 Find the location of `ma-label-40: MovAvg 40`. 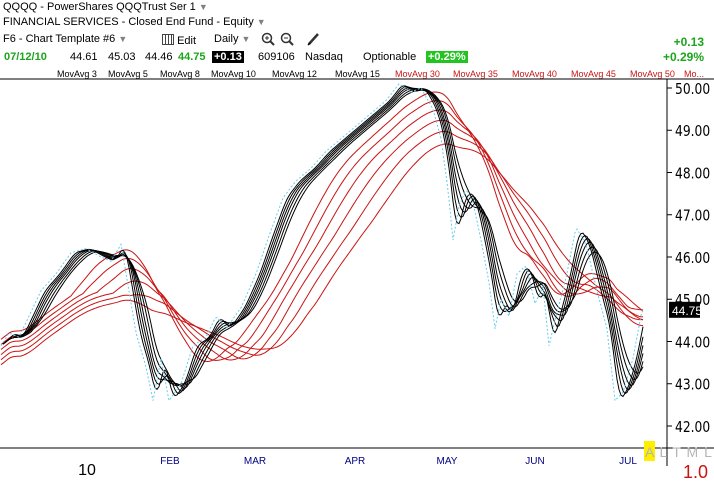

ma-label-40: MovAvg 40 is located at coordinates (534, 74).